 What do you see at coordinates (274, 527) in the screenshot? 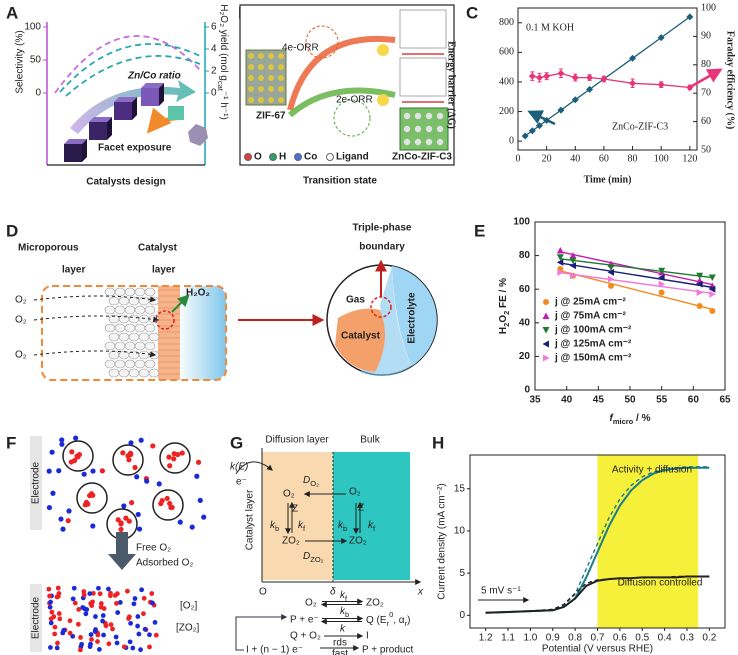
I see `label: kb` at bounding box center [274, 527].